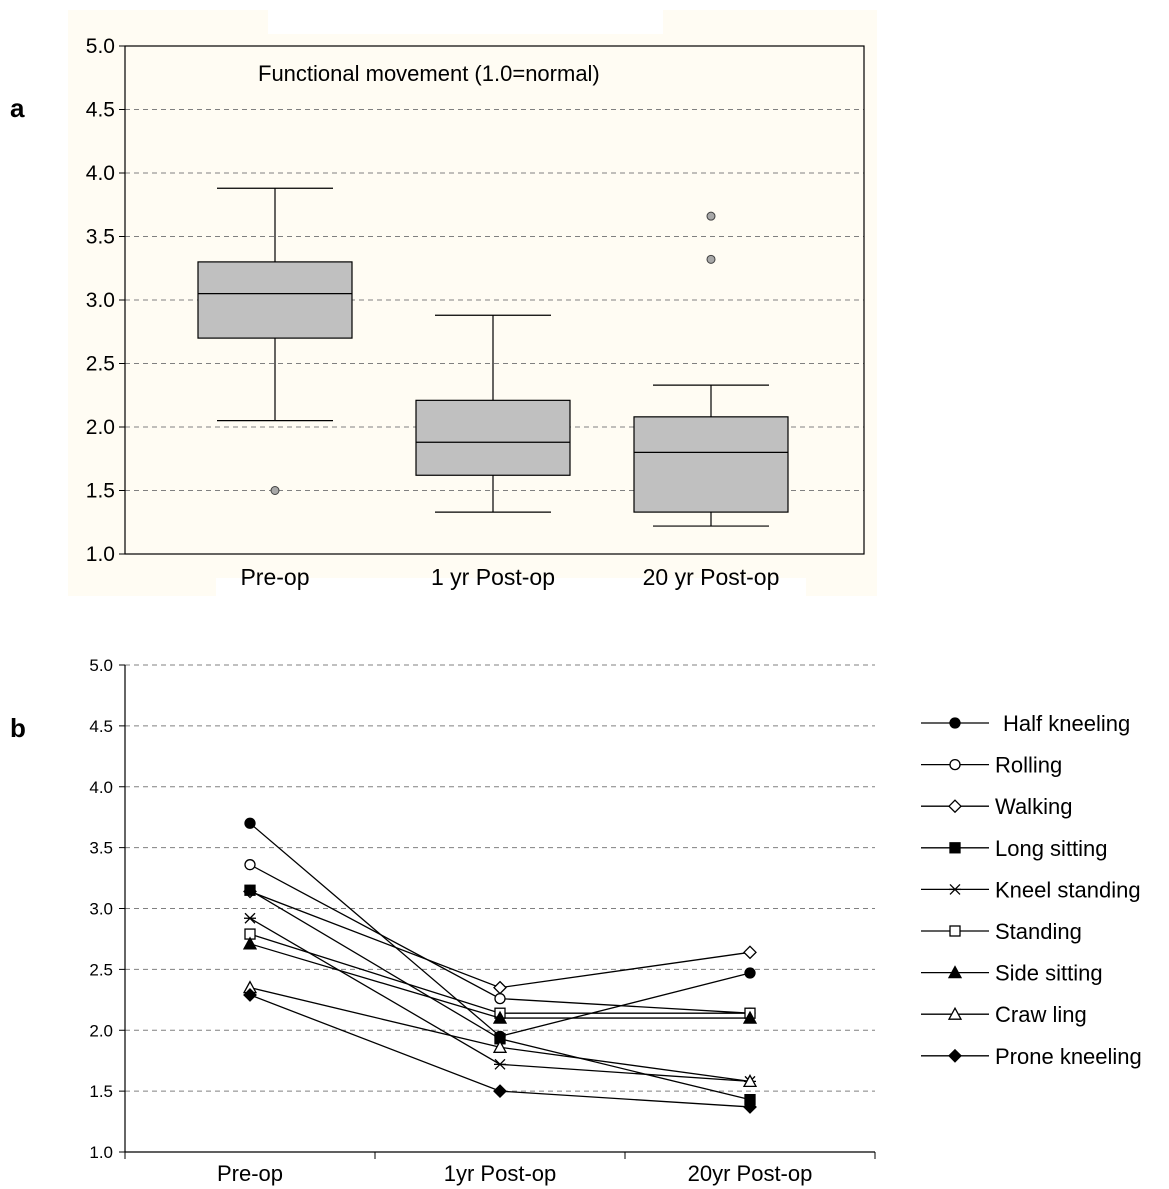 This screenshot has height=1189, width=1169. I want to click on legend-label: Standing, so click(1038, 931).